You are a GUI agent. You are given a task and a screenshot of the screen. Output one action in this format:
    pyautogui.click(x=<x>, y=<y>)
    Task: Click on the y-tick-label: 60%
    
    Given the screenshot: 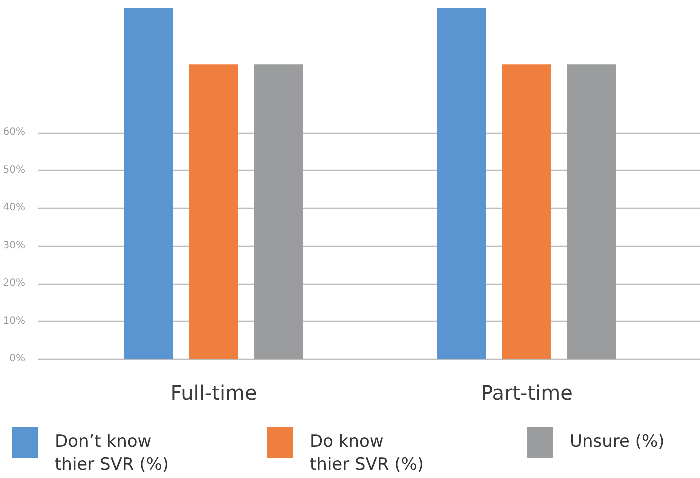 What is the action you would take?
    pyautogui.click(x=14, y=132)
    